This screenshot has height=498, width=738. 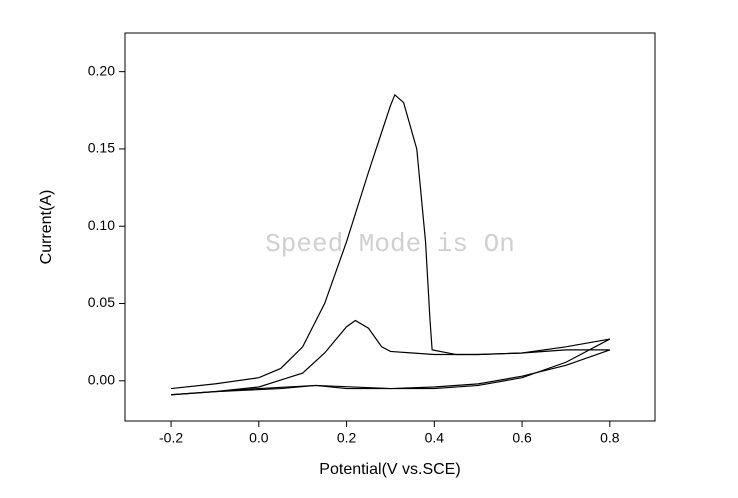 I want to click on y-tick-label: 0.05, so click(x=101, y=302).